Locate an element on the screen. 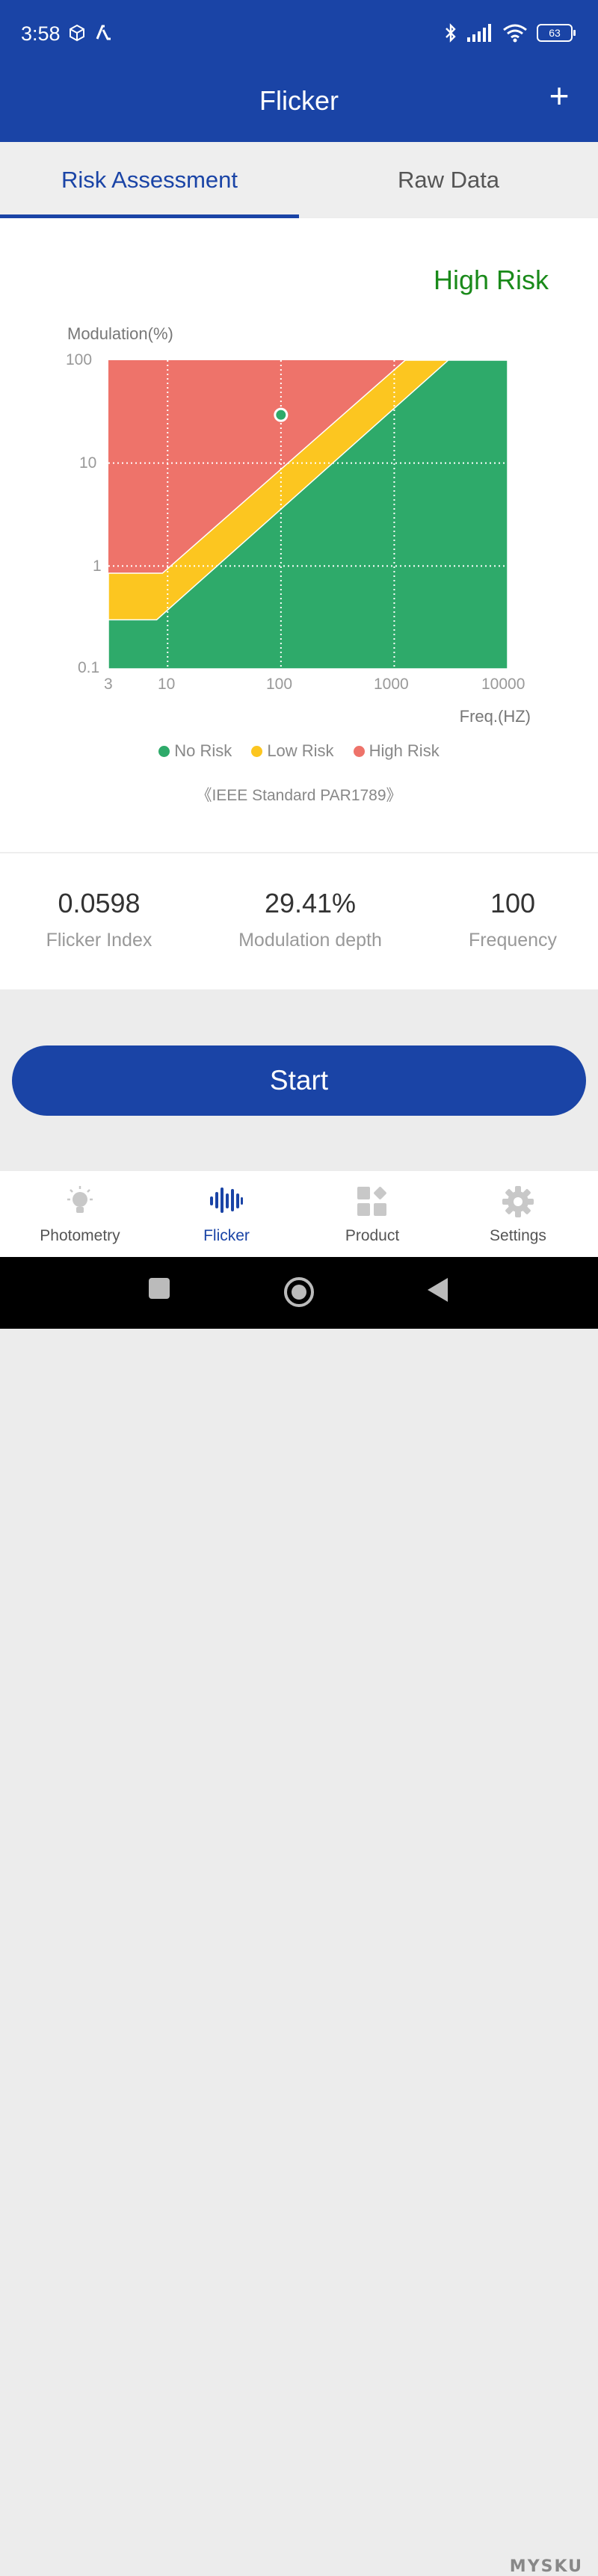 This screenshot has width=598, height=2576. legend-item-high-risk: High Risk is located at coordinates (396, 751).